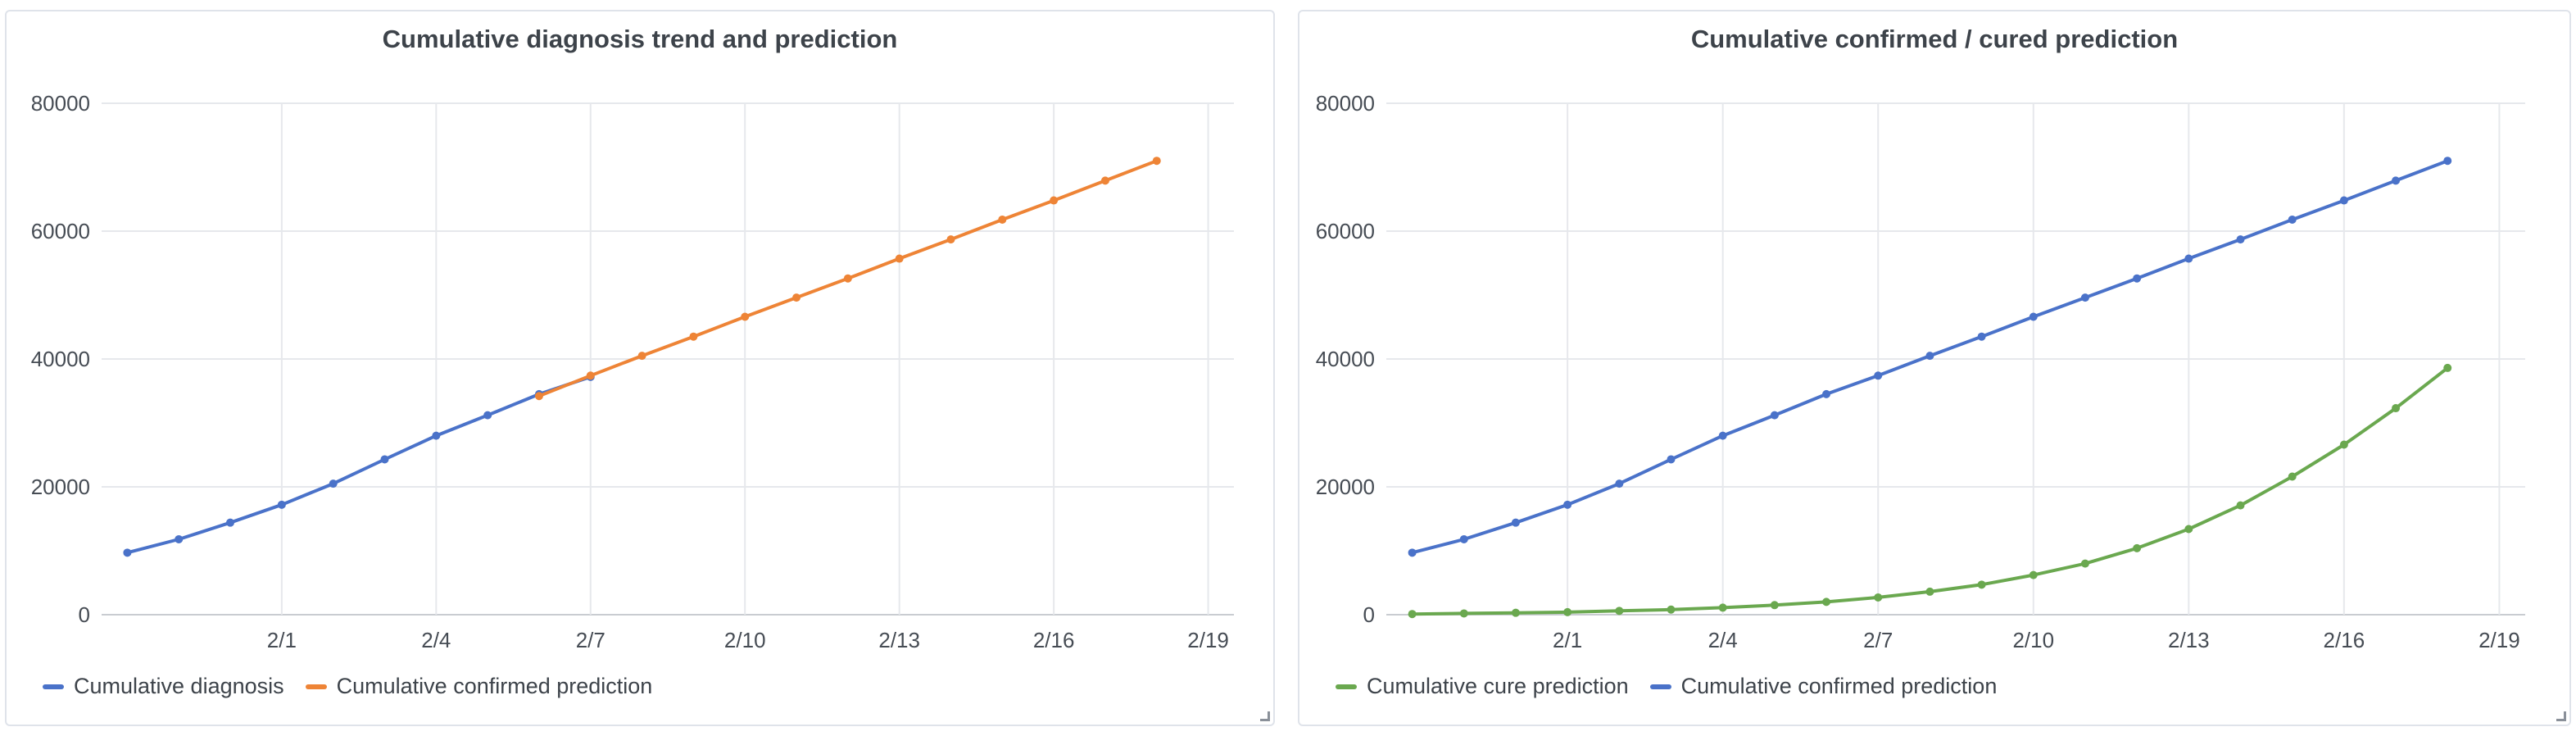 This screenshot has height=736, width=2576. I want to click on chart-title: Cumulative confirmed / cured prediction, so click(1934, 39).